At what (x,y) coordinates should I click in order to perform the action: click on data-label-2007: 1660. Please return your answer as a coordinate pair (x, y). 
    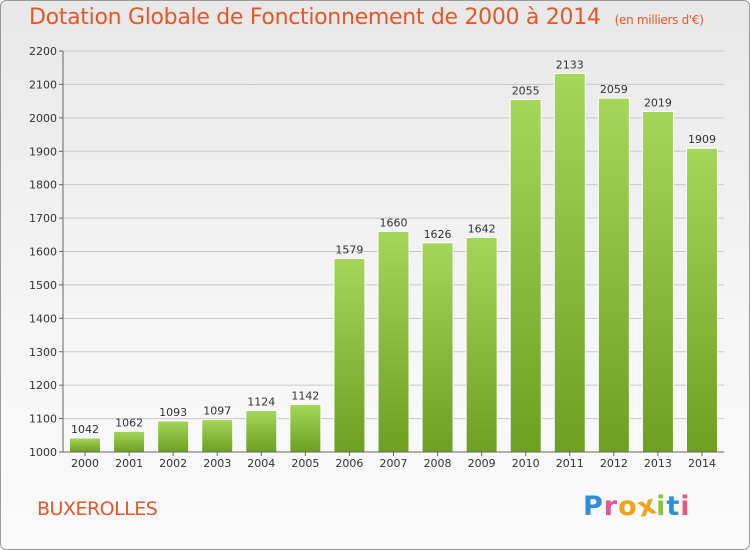
    Looking at the image, I should click on (394, 222).